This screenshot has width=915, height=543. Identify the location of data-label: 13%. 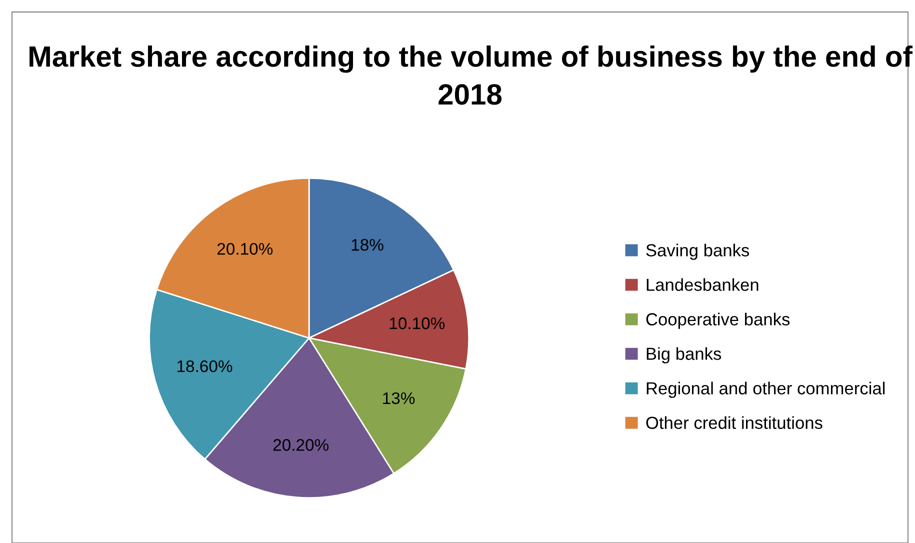
(399, 398).